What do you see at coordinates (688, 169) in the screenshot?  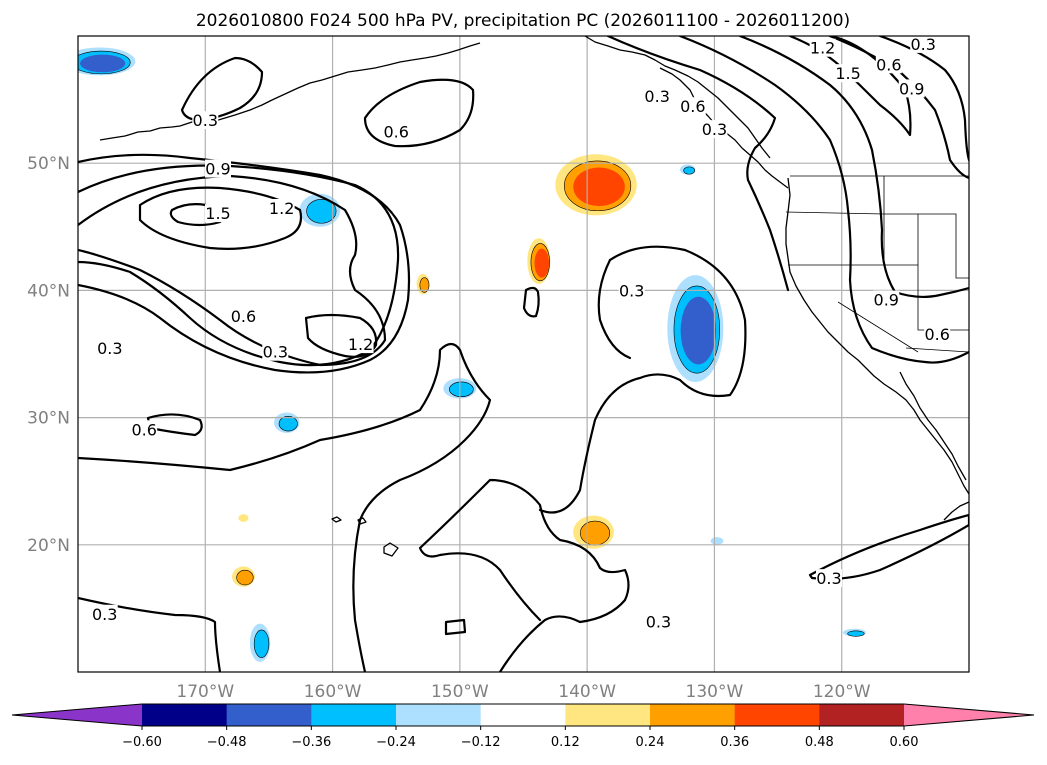 I see `precip-neg-132w` at bounding box center [688, 169].